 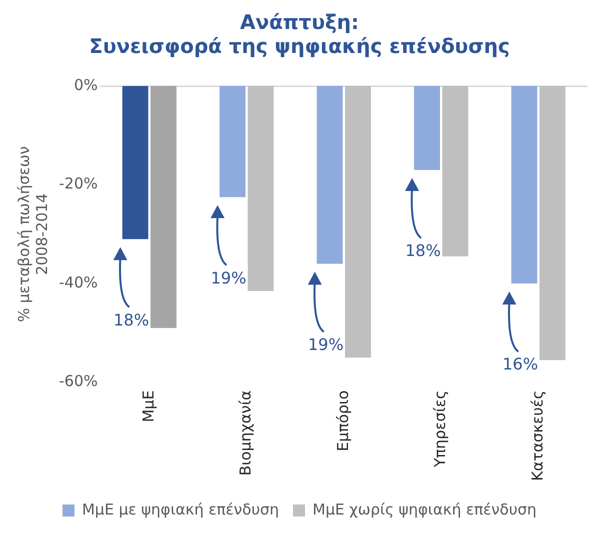 I want to click on x-tick-label: ΜμΕ, so click(x=148, y=406).